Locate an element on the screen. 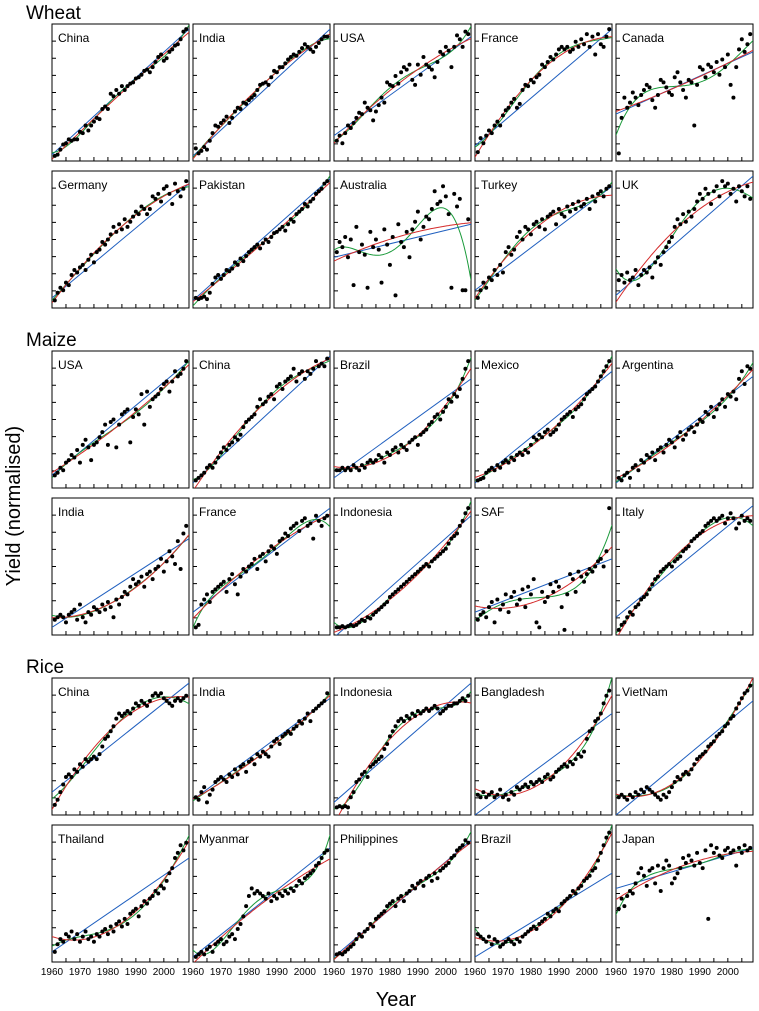  plot-area is located at coordinates (543, 241).